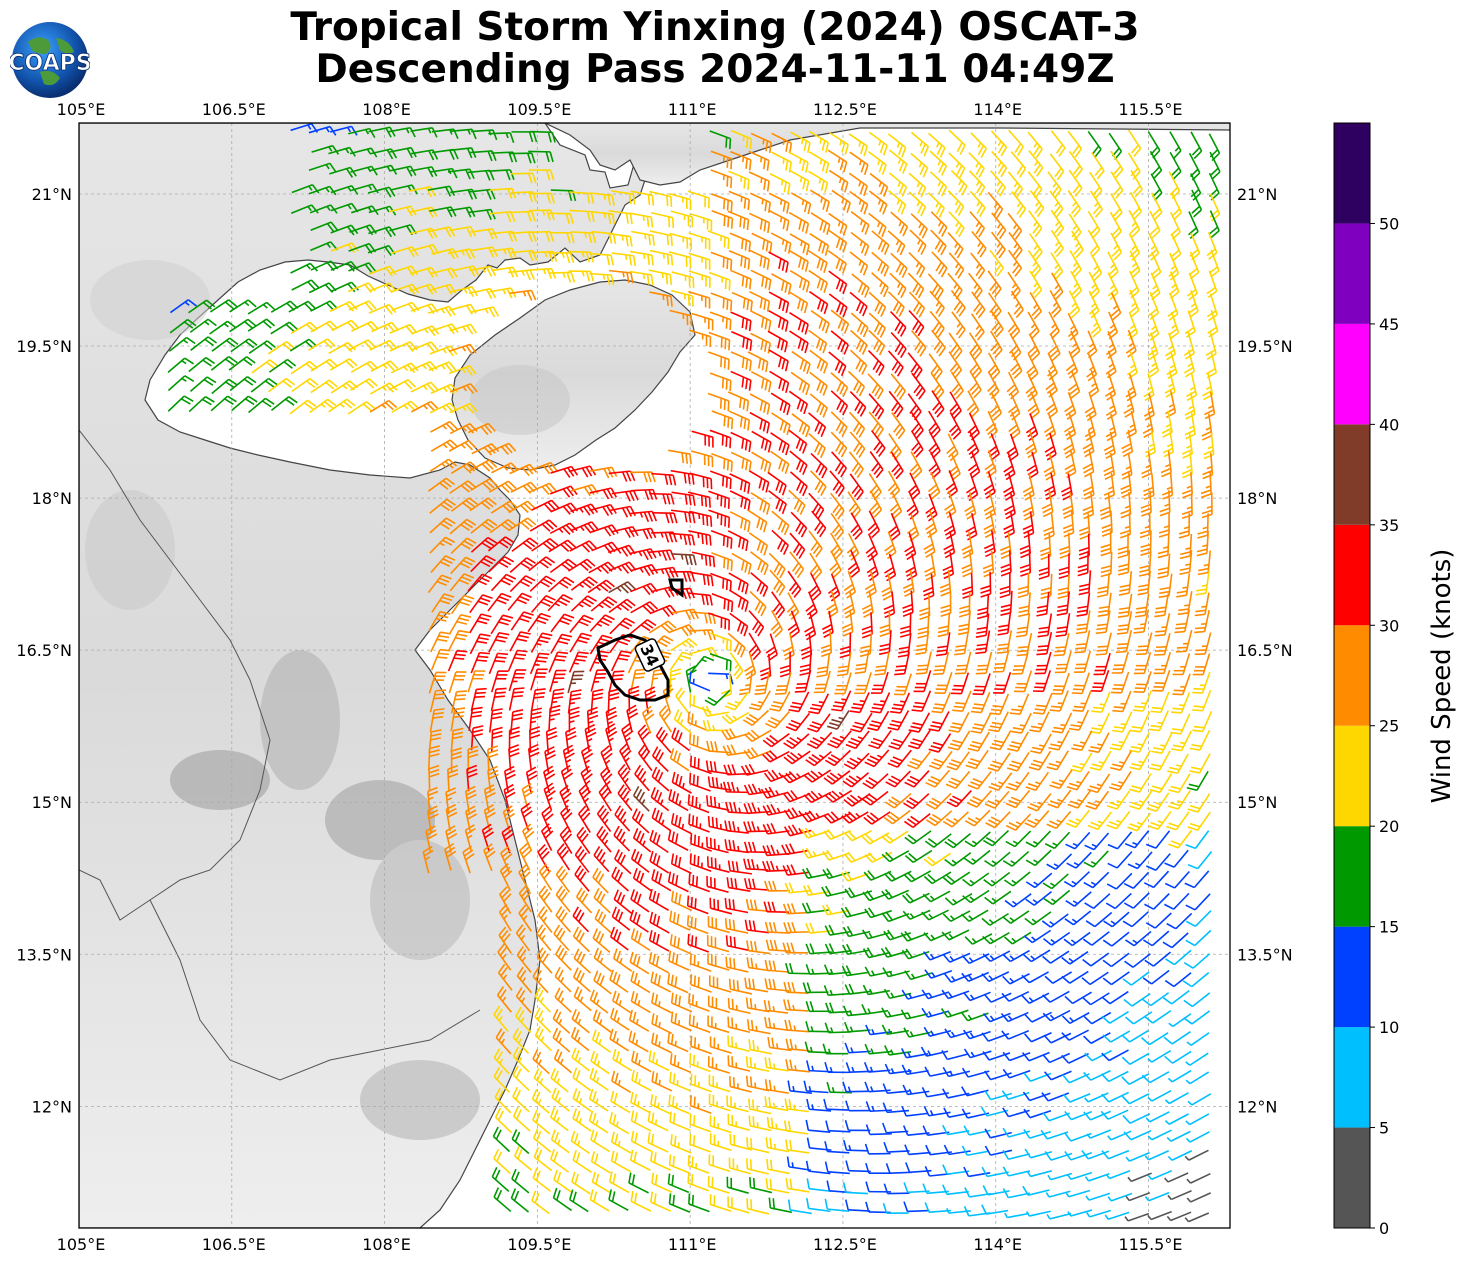 This screenshot has height=1264, width=1470. I want to click on lon-tick-label-bottom: 105°E, so click(81, 1244).